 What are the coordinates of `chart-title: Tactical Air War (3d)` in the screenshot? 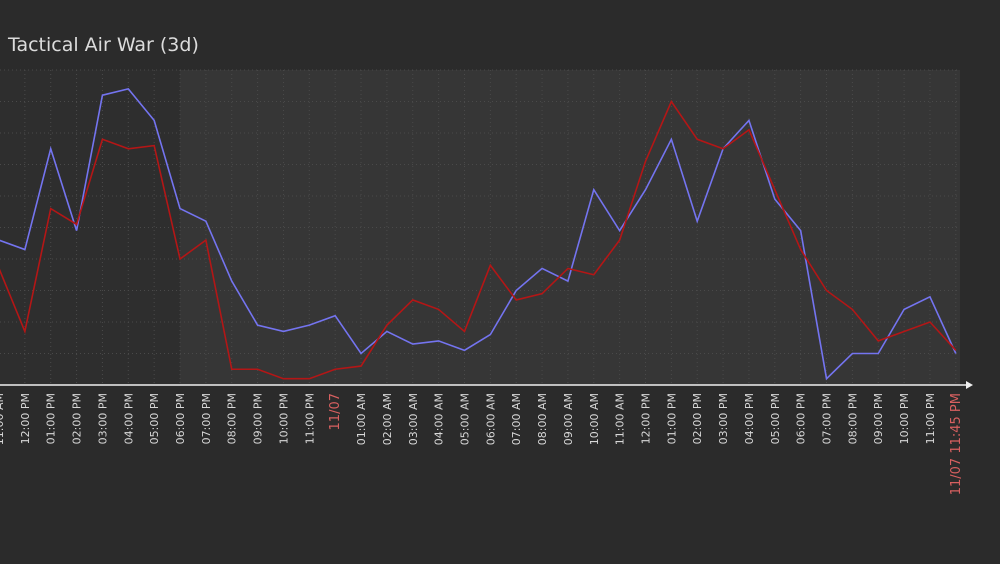 It's located at (103, 45).